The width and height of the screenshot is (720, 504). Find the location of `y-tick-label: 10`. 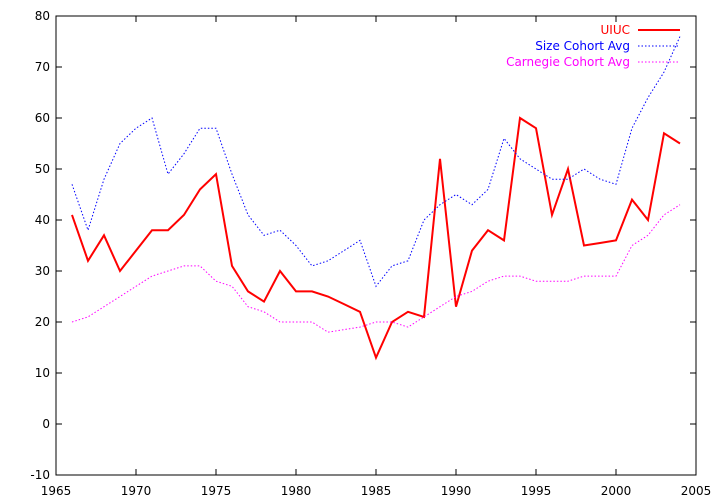

y-tick-label: 10 is located at coordinates (42, 373).